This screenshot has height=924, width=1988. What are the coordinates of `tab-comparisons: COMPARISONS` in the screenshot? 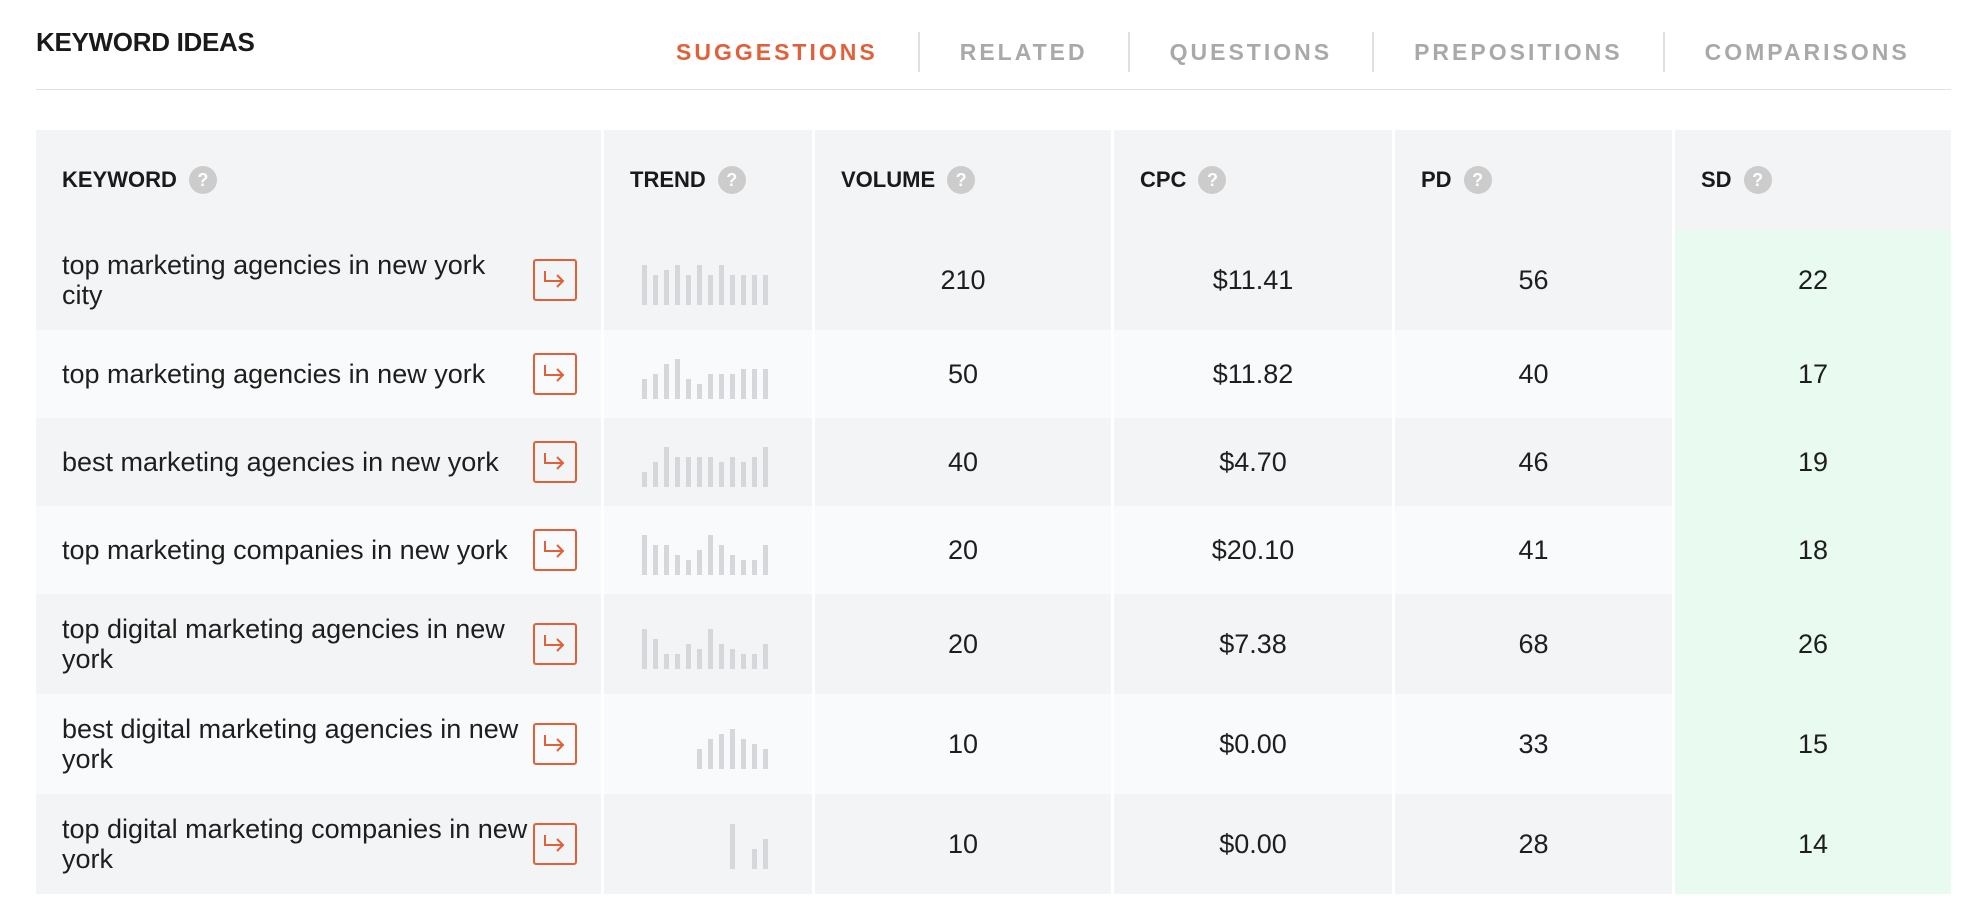 It's located at (1806, 52).